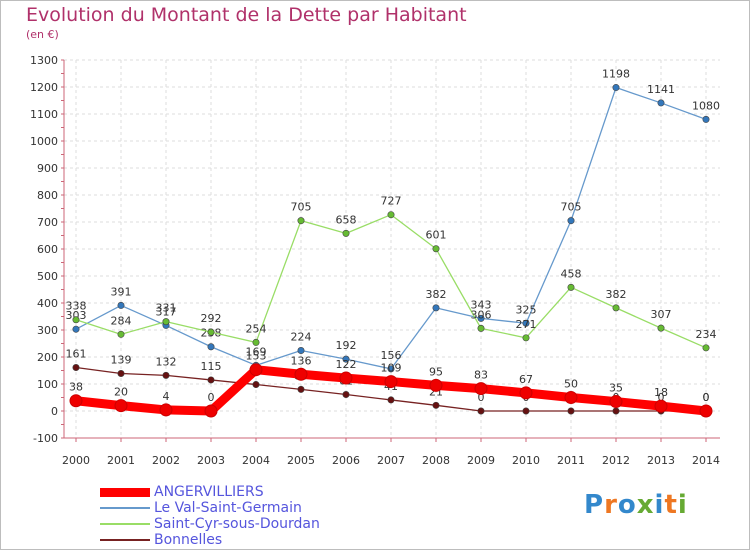  I want to click on y-tick-label: 400, so click(47, 303).